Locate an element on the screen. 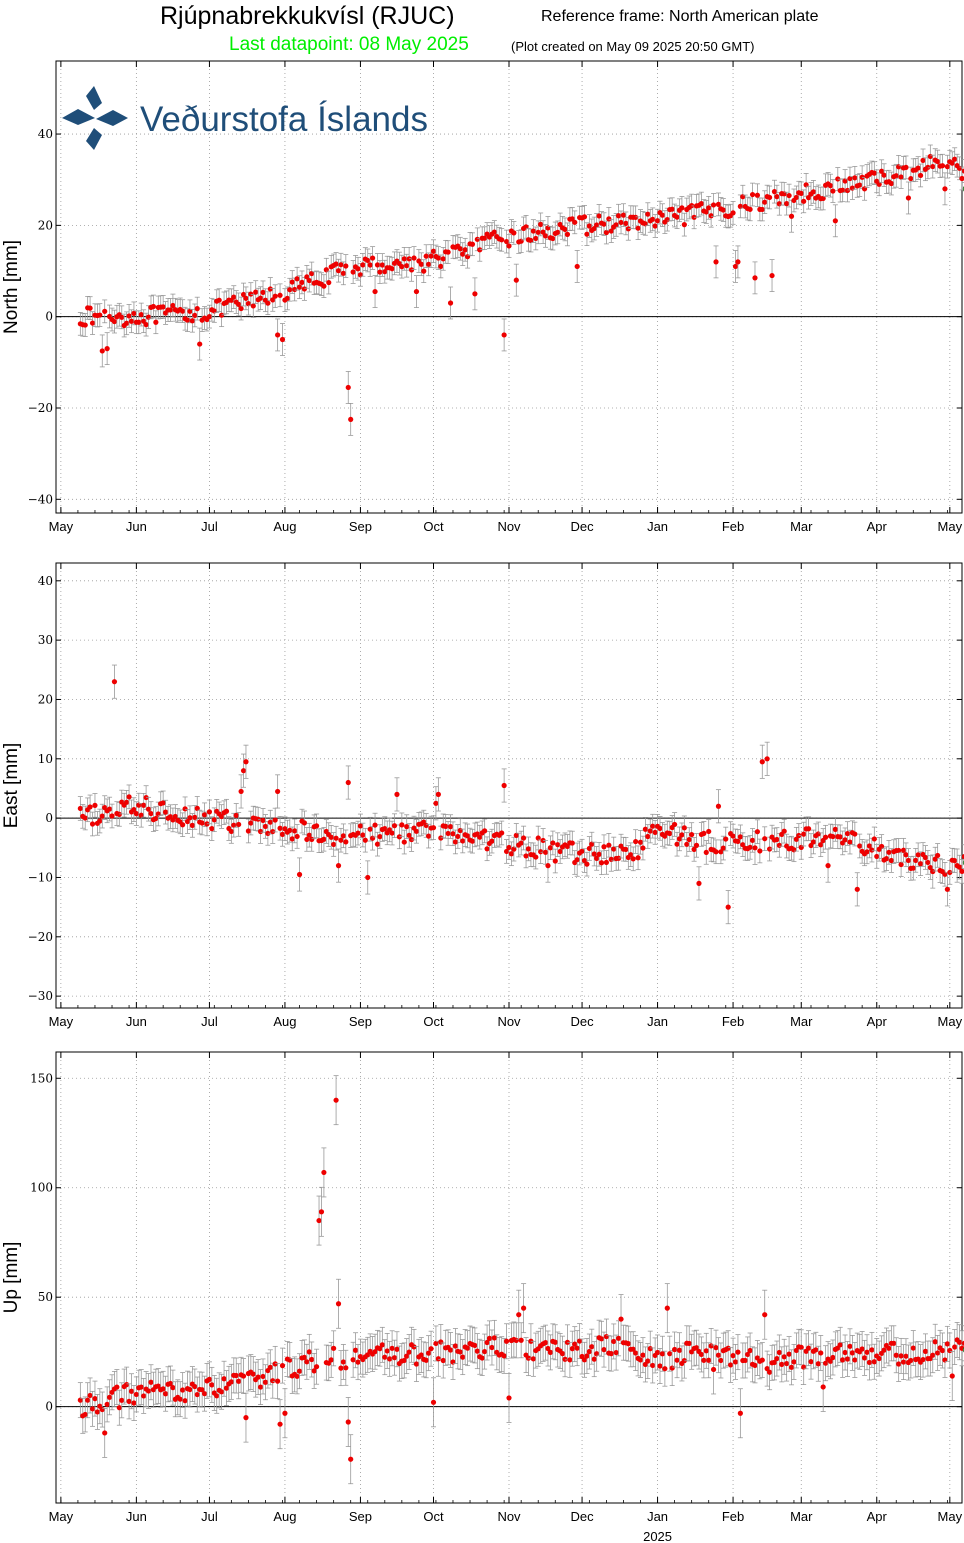 The height and width of the screenshot is (1543, 964). x-tick-label: Aug is located at coordinates (284, 1516).